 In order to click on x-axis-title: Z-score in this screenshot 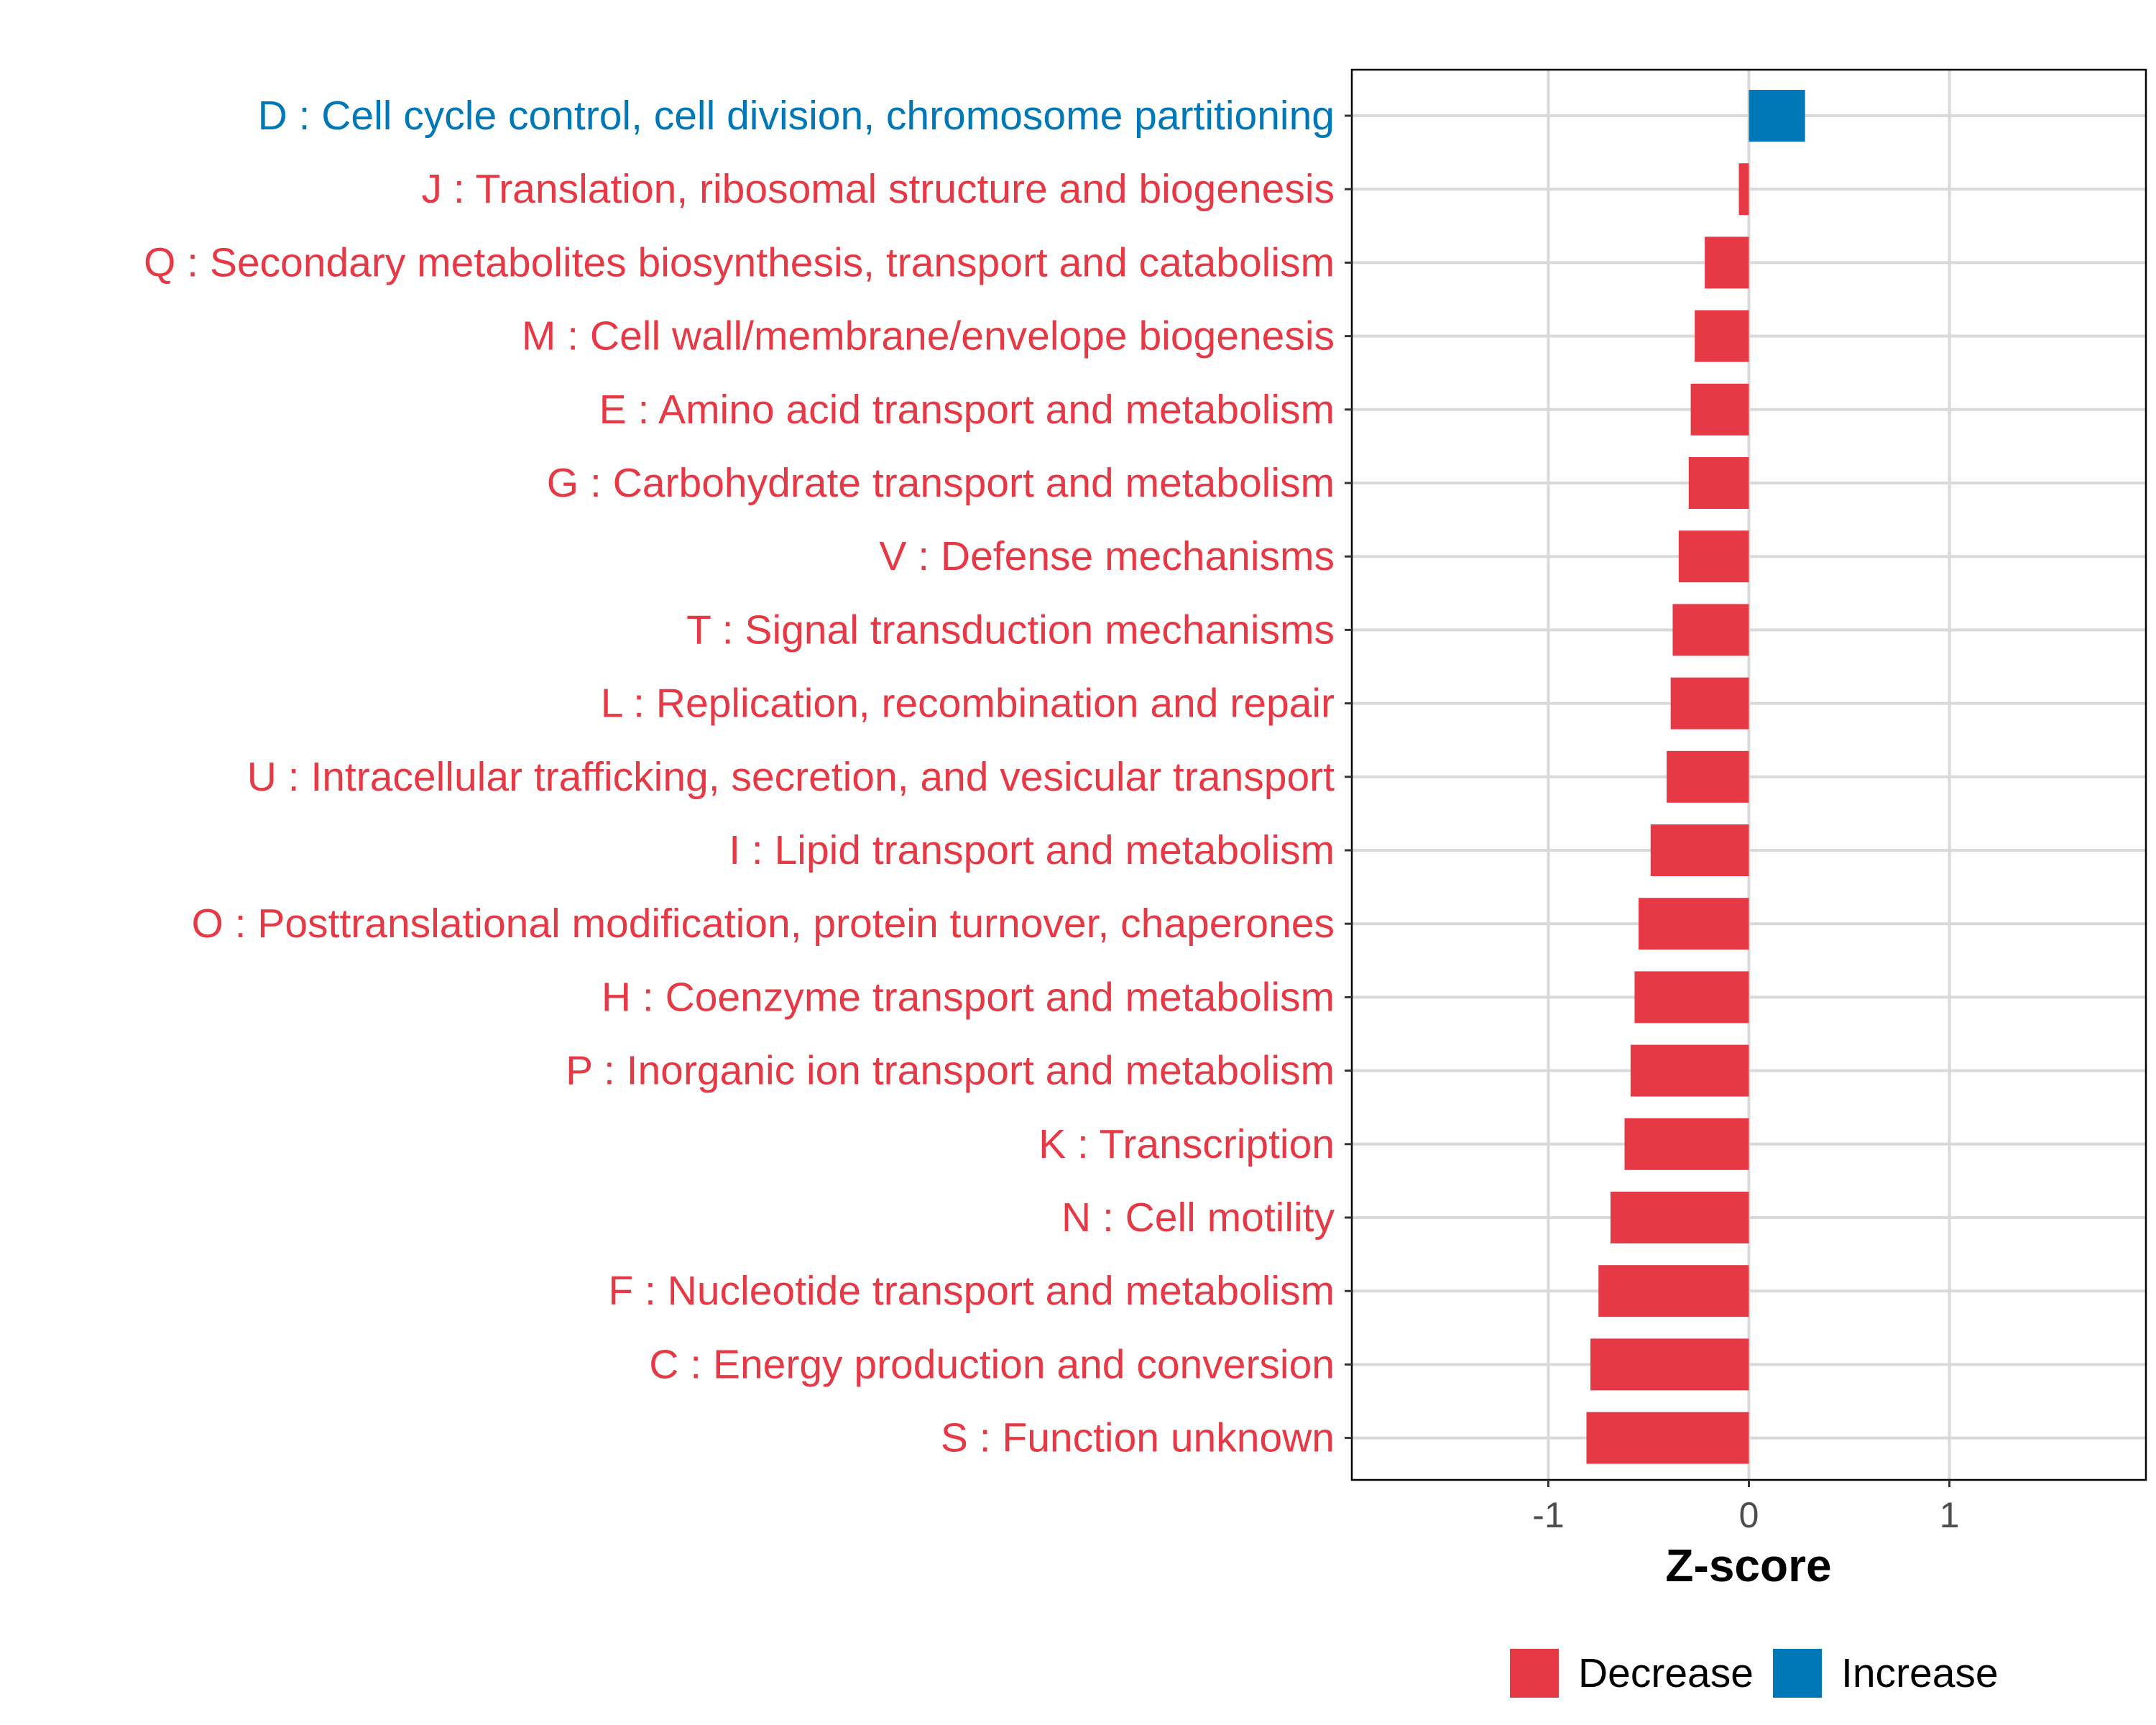, I will do `click(1748, 1565)`.